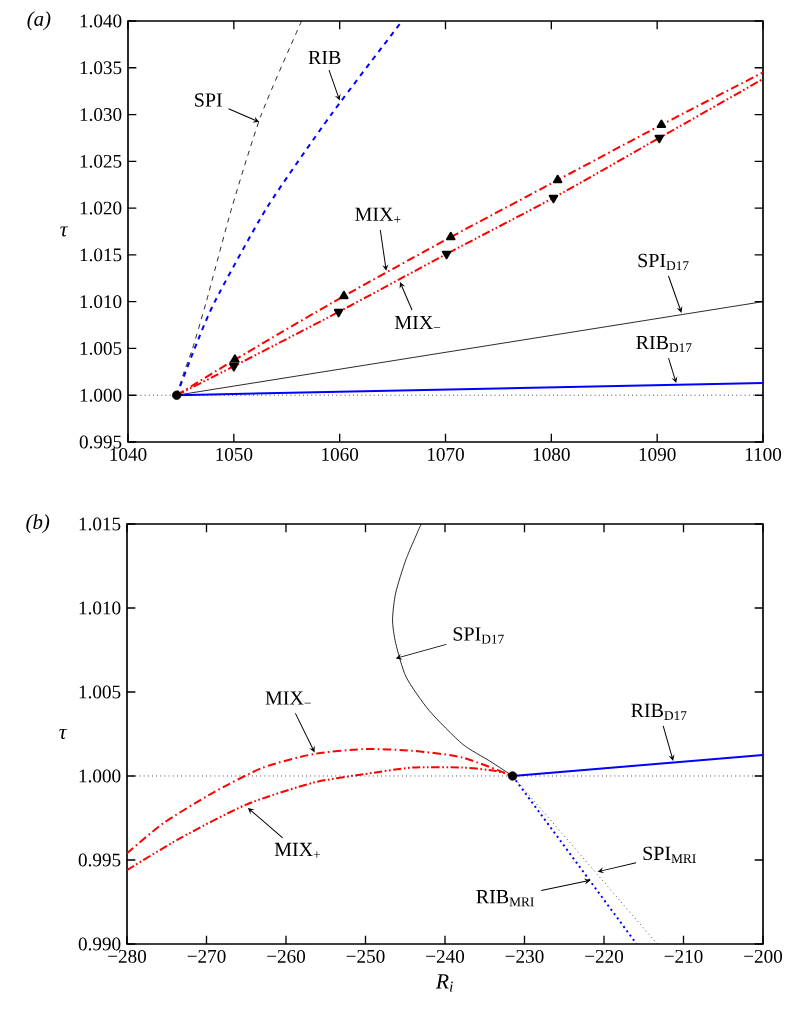  I want to click on x-tick-label: 1070, so click(446, 454).